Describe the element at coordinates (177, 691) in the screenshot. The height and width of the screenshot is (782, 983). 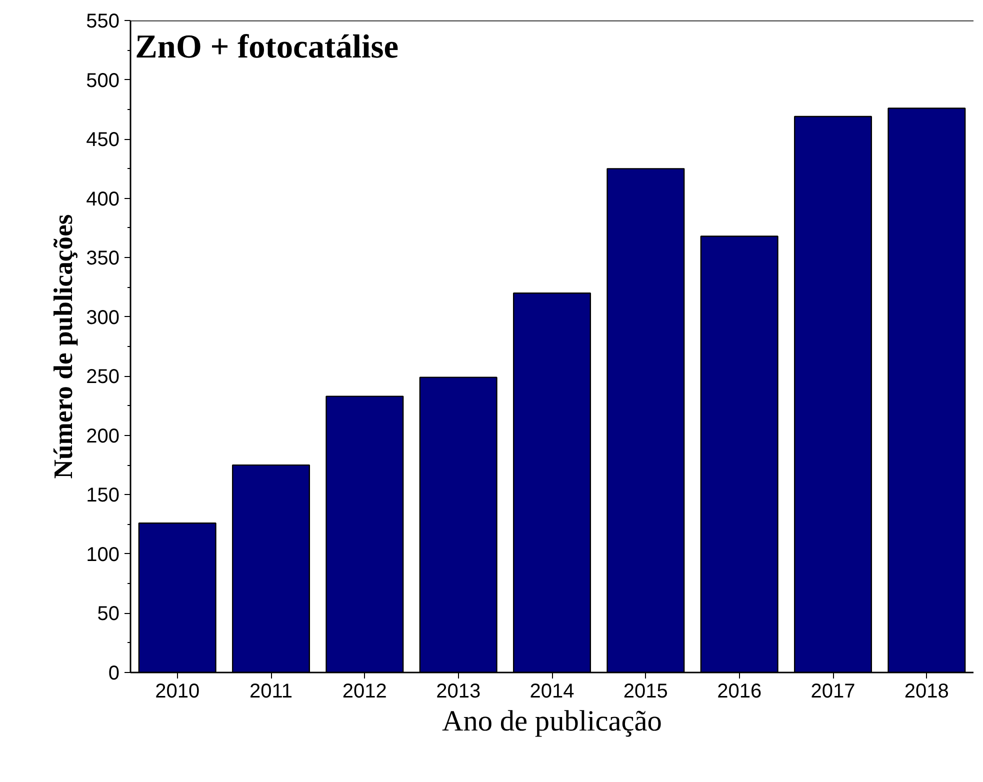
I see `x-tick-label: 2010` at that location.